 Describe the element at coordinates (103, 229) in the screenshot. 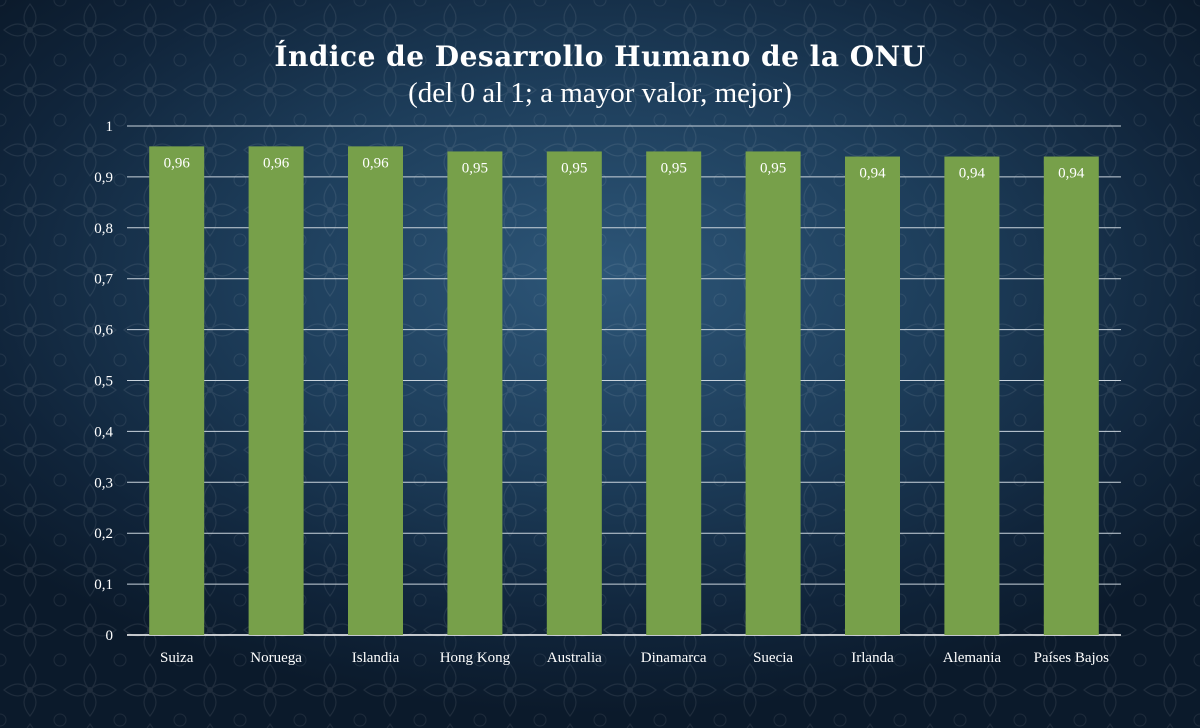

I see `y-tick-label: 0,8` at that location.